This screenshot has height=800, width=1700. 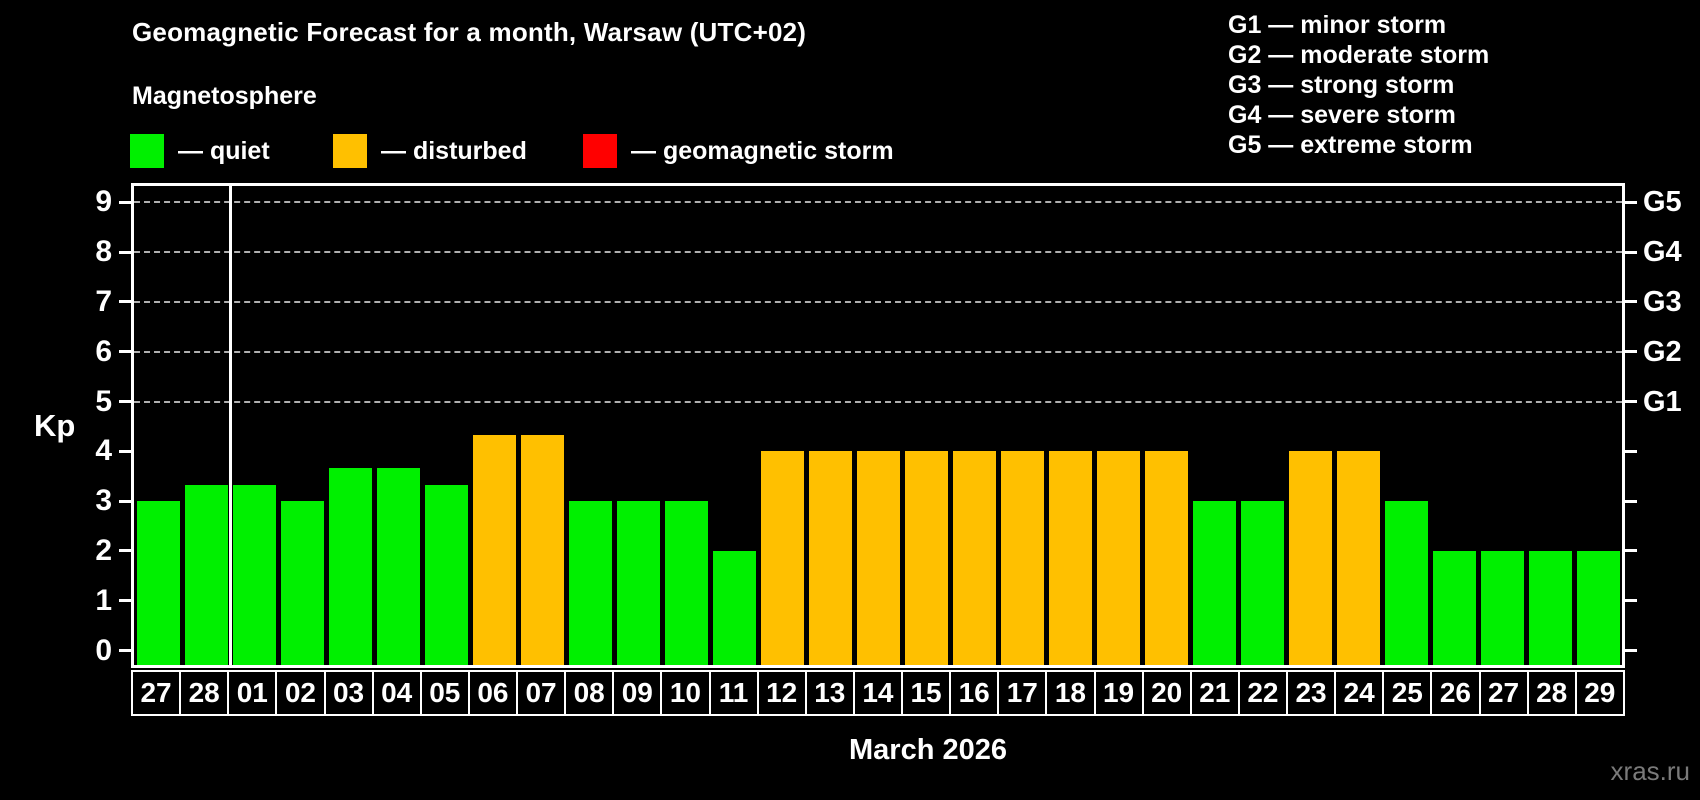 I want to click on day-label: 18, so click(x=1070, y=693).